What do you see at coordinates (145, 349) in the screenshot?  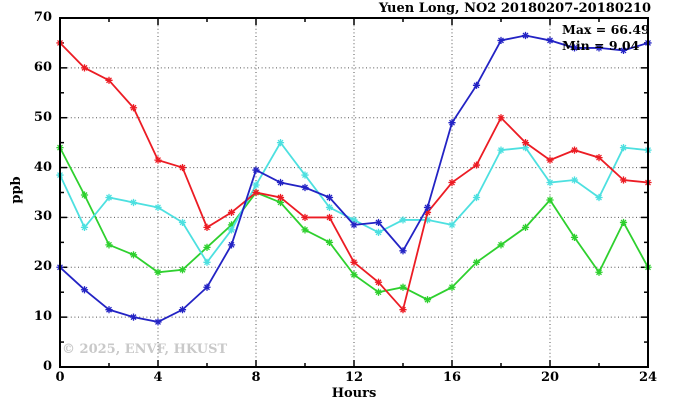 I see `watermark: © 2025, ENVF, HKUST` at bounding box center [145, 349].